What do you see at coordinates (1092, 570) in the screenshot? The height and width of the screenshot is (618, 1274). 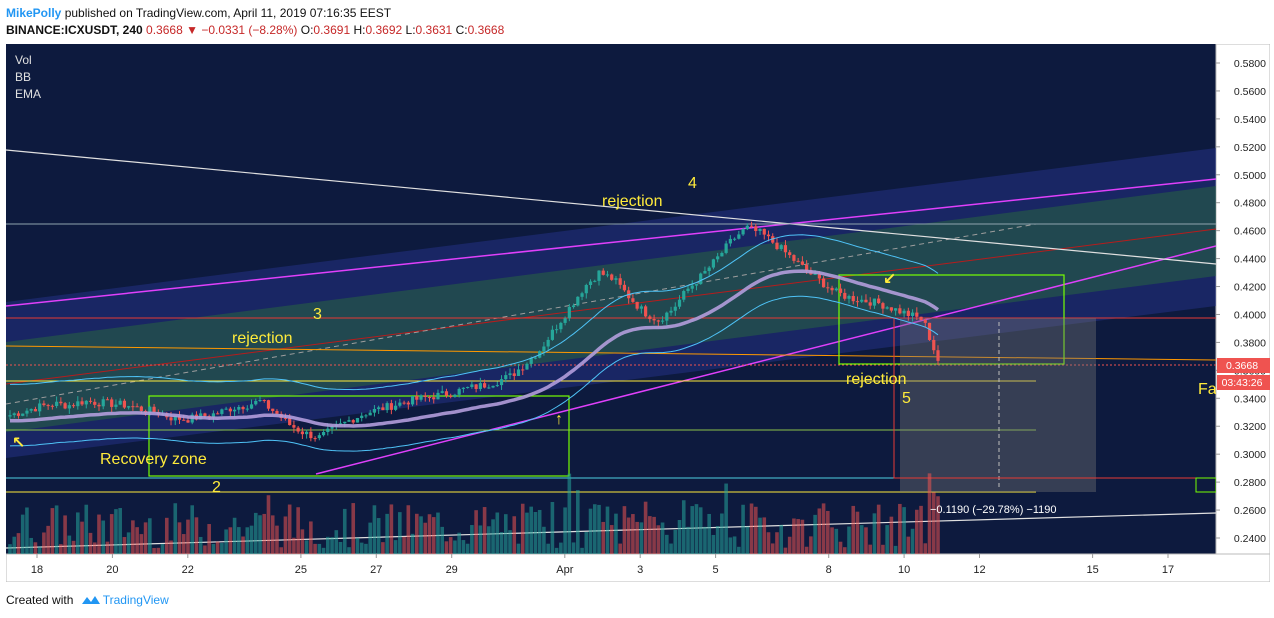 I see `time-tick-label: 15` at bounding box center [1092, 570].